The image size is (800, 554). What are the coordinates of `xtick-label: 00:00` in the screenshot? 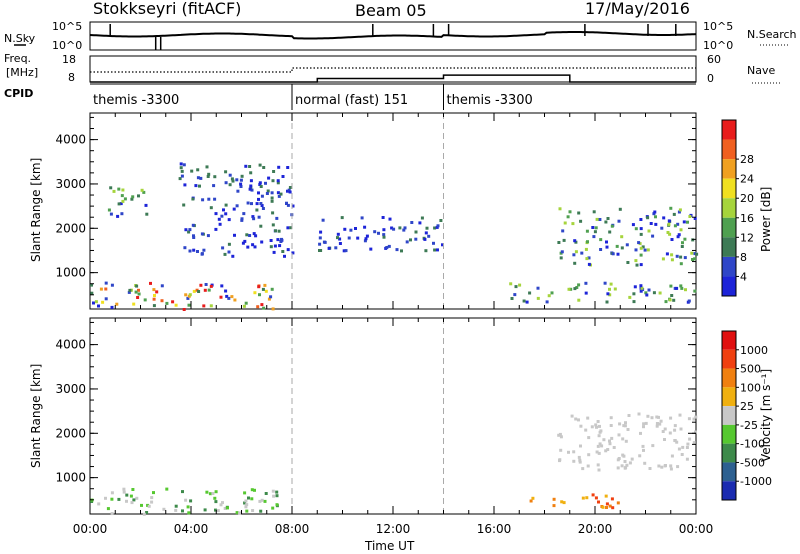 It's located at (90, 529).